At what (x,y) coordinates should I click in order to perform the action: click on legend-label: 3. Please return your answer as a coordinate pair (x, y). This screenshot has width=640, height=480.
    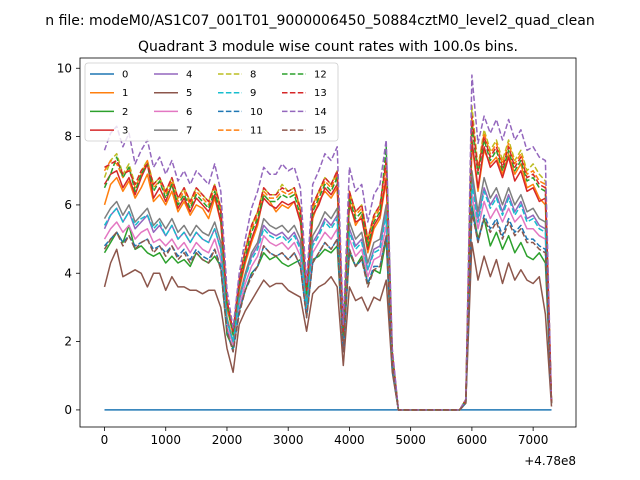
    Looking at the image, I should click on (125, 131).